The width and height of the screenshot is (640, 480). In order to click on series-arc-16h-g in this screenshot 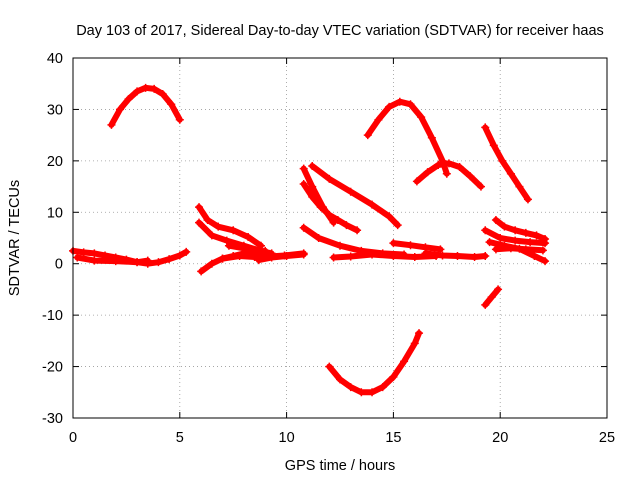, I will do `click(455, 255)`.